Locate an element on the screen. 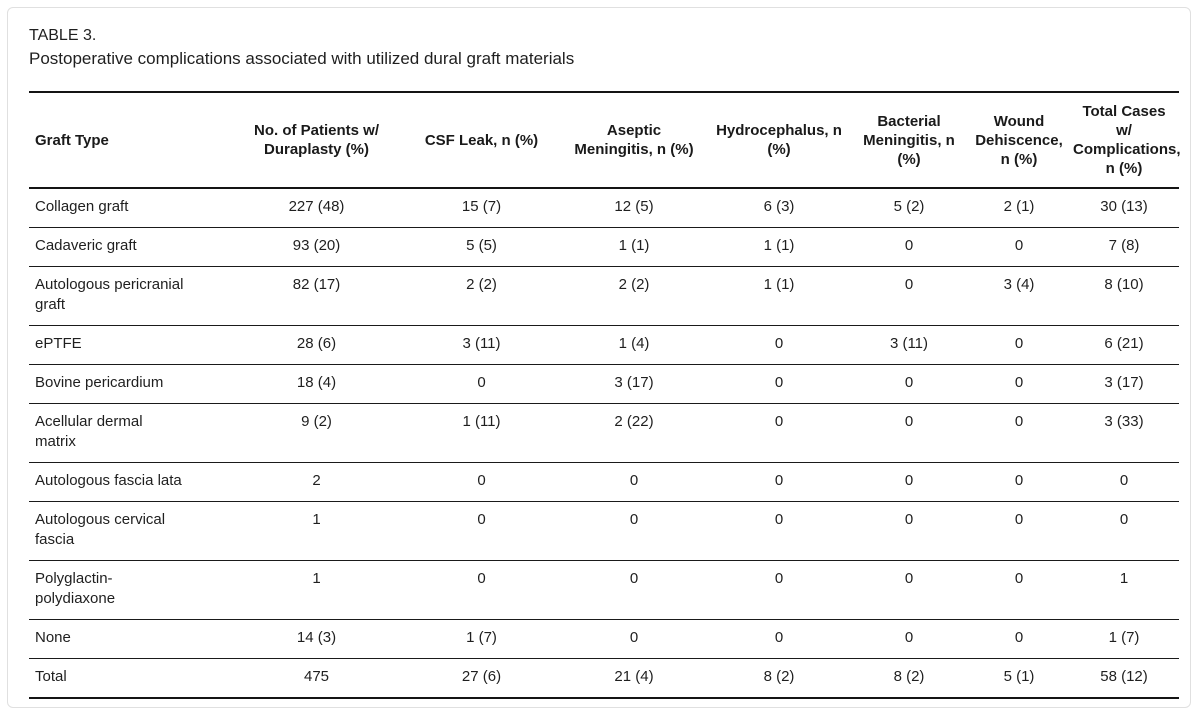 The width and height of the screenshot is (1200, 717). data-cell: 1 (4) is located at coordinates (634, 345).